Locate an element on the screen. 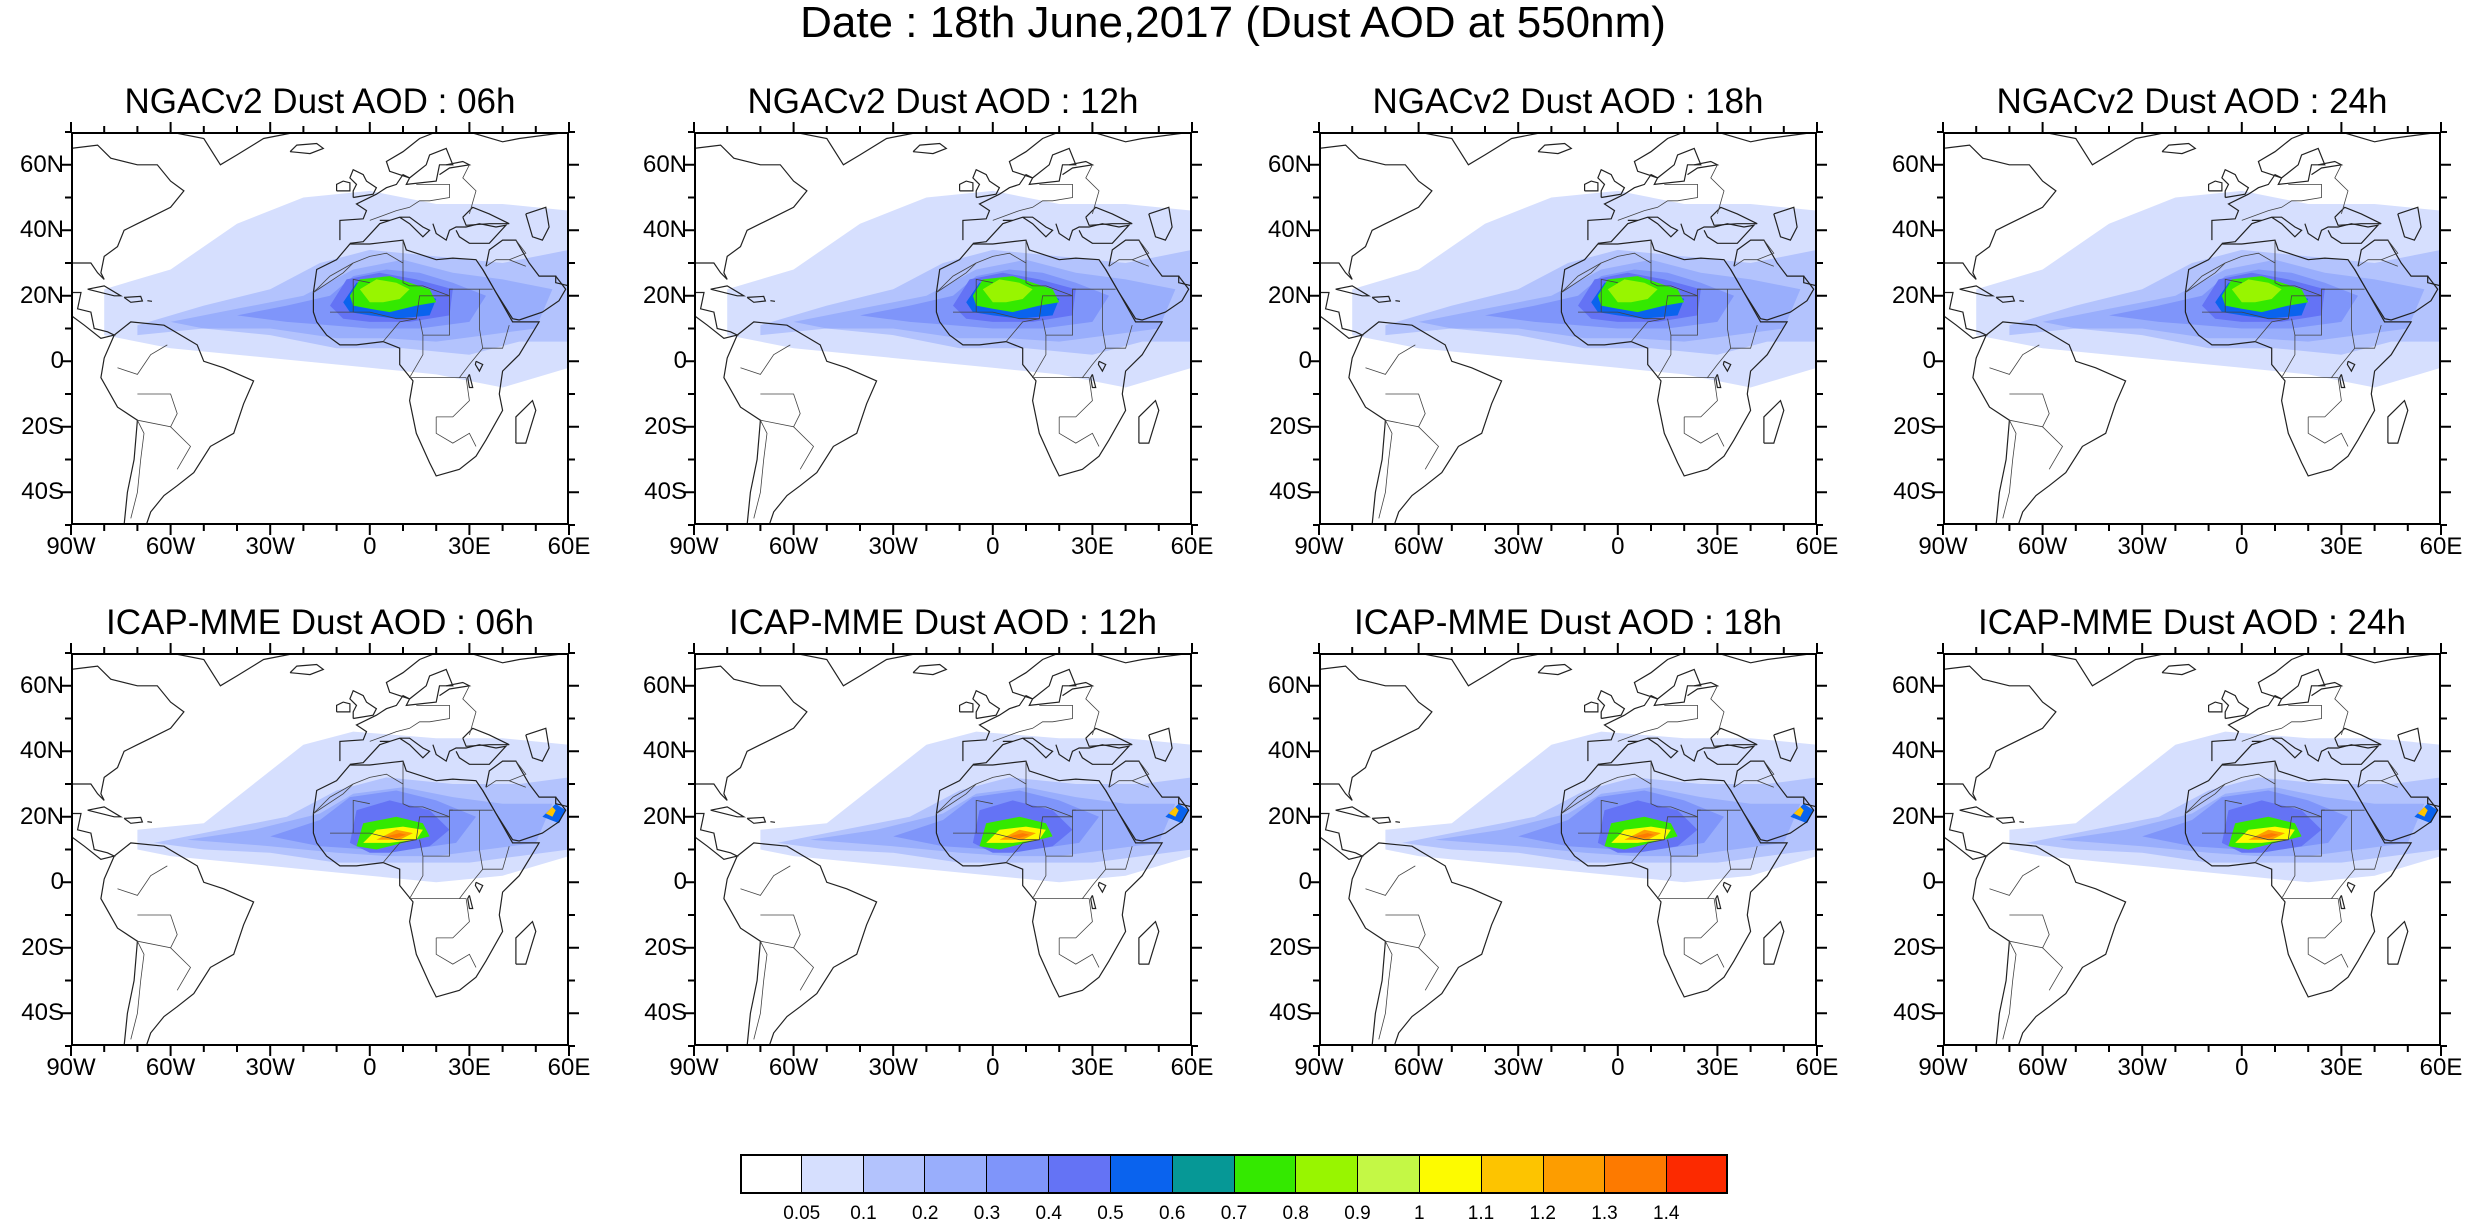 The height and width of the screenshot is (1224, 2466). colorbar-tick-label: 1 is located at coordinates (1419, 1213).